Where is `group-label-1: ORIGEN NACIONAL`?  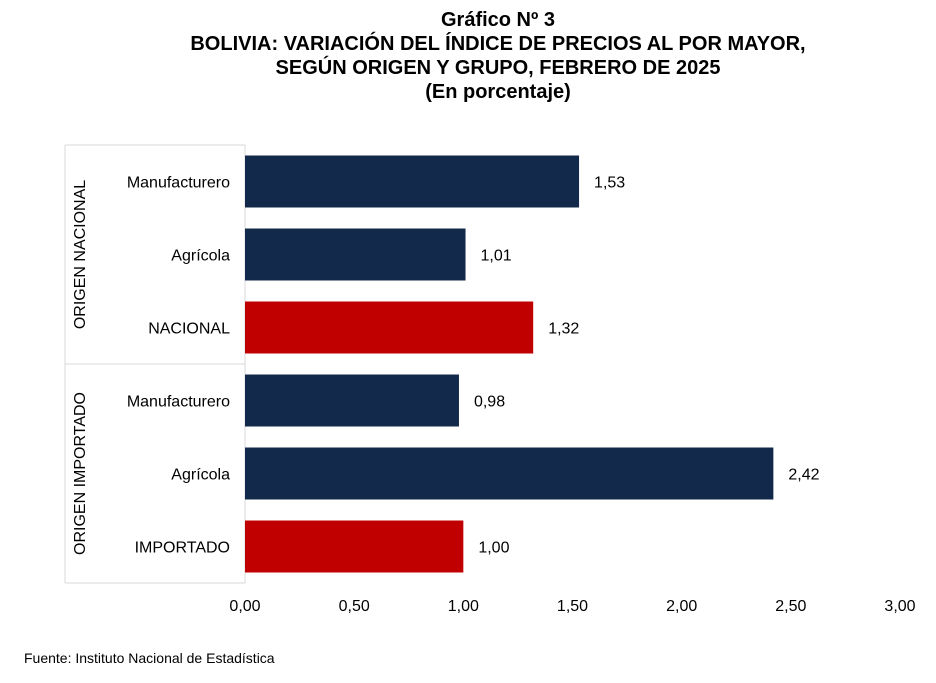
group-label-1: ORIGEN NACIONAL is located at coordinates (80, 254).